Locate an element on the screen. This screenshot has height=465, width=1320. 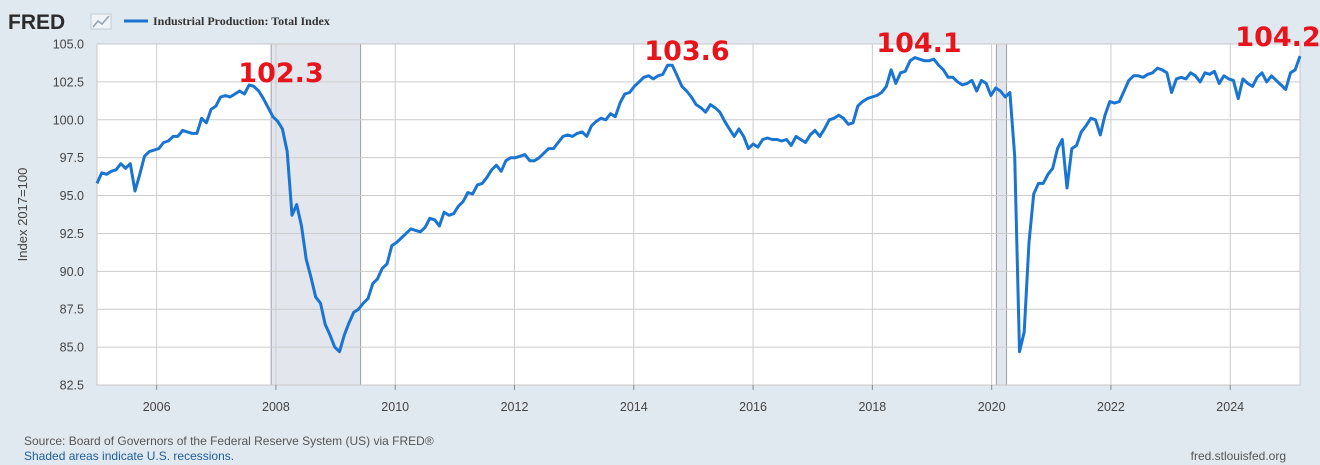
y-axis-label: Index 2017=100 is located at coordinates (22, 215).